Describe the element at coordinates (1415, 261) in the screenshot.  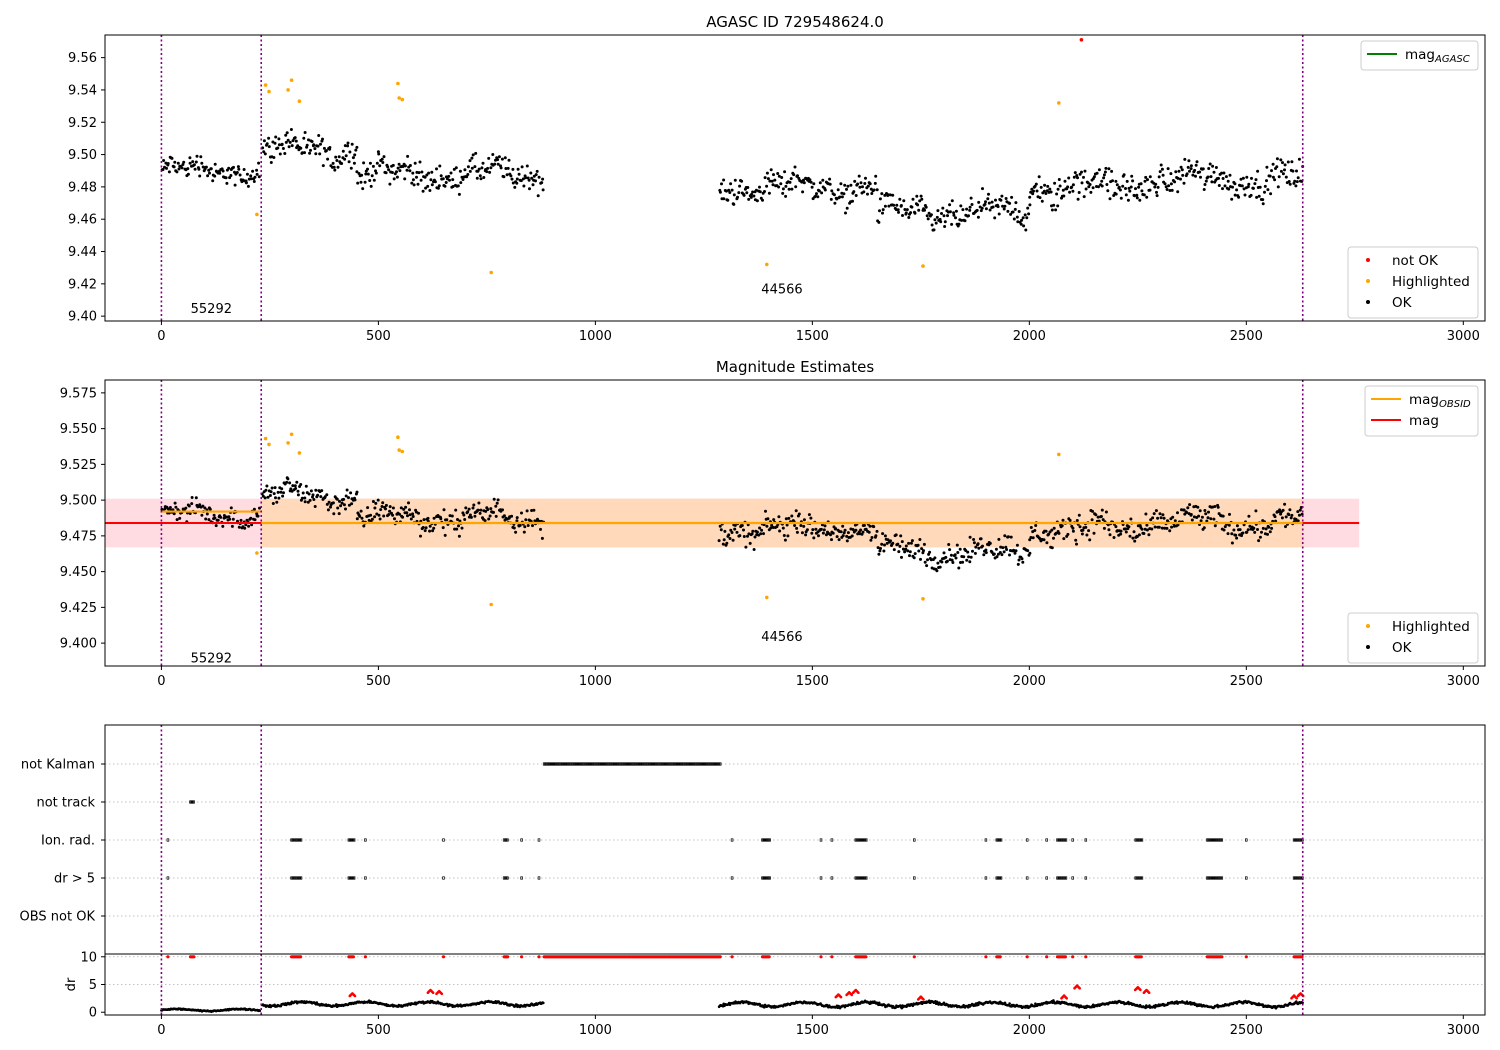
I see `legend-label: not OK` at that location.